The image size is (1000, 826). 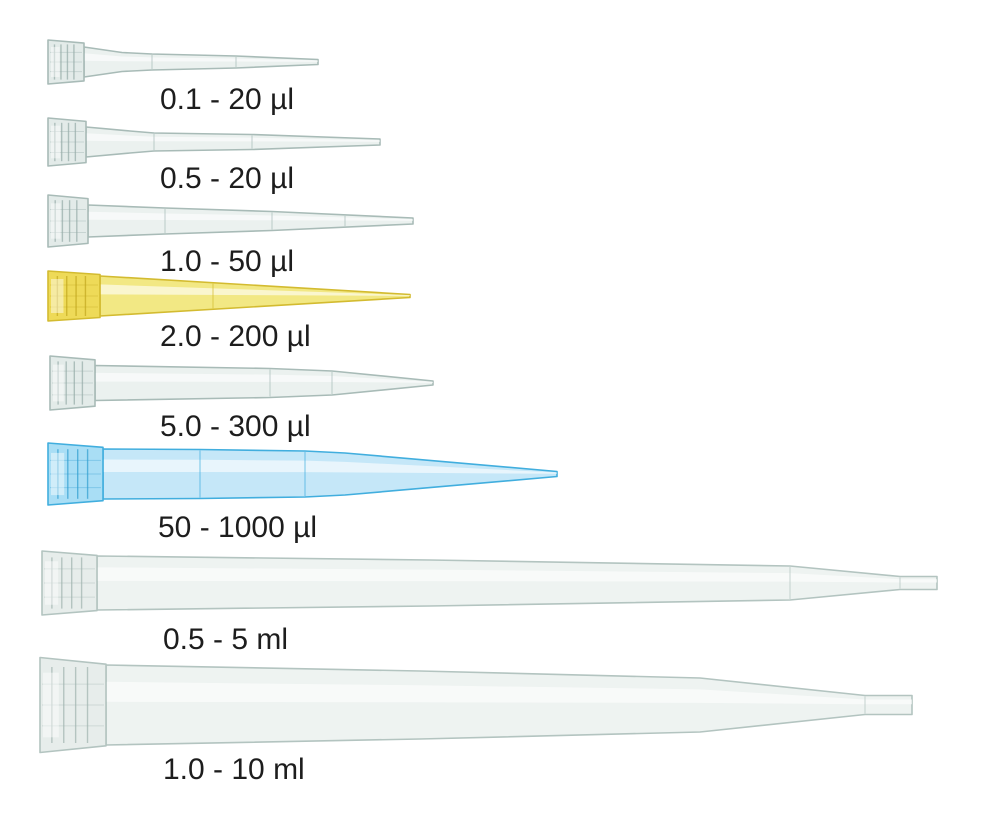 I want to click on tip-label-50-1000ul: 50 - 1000 µl, so click(x=238, y=527).